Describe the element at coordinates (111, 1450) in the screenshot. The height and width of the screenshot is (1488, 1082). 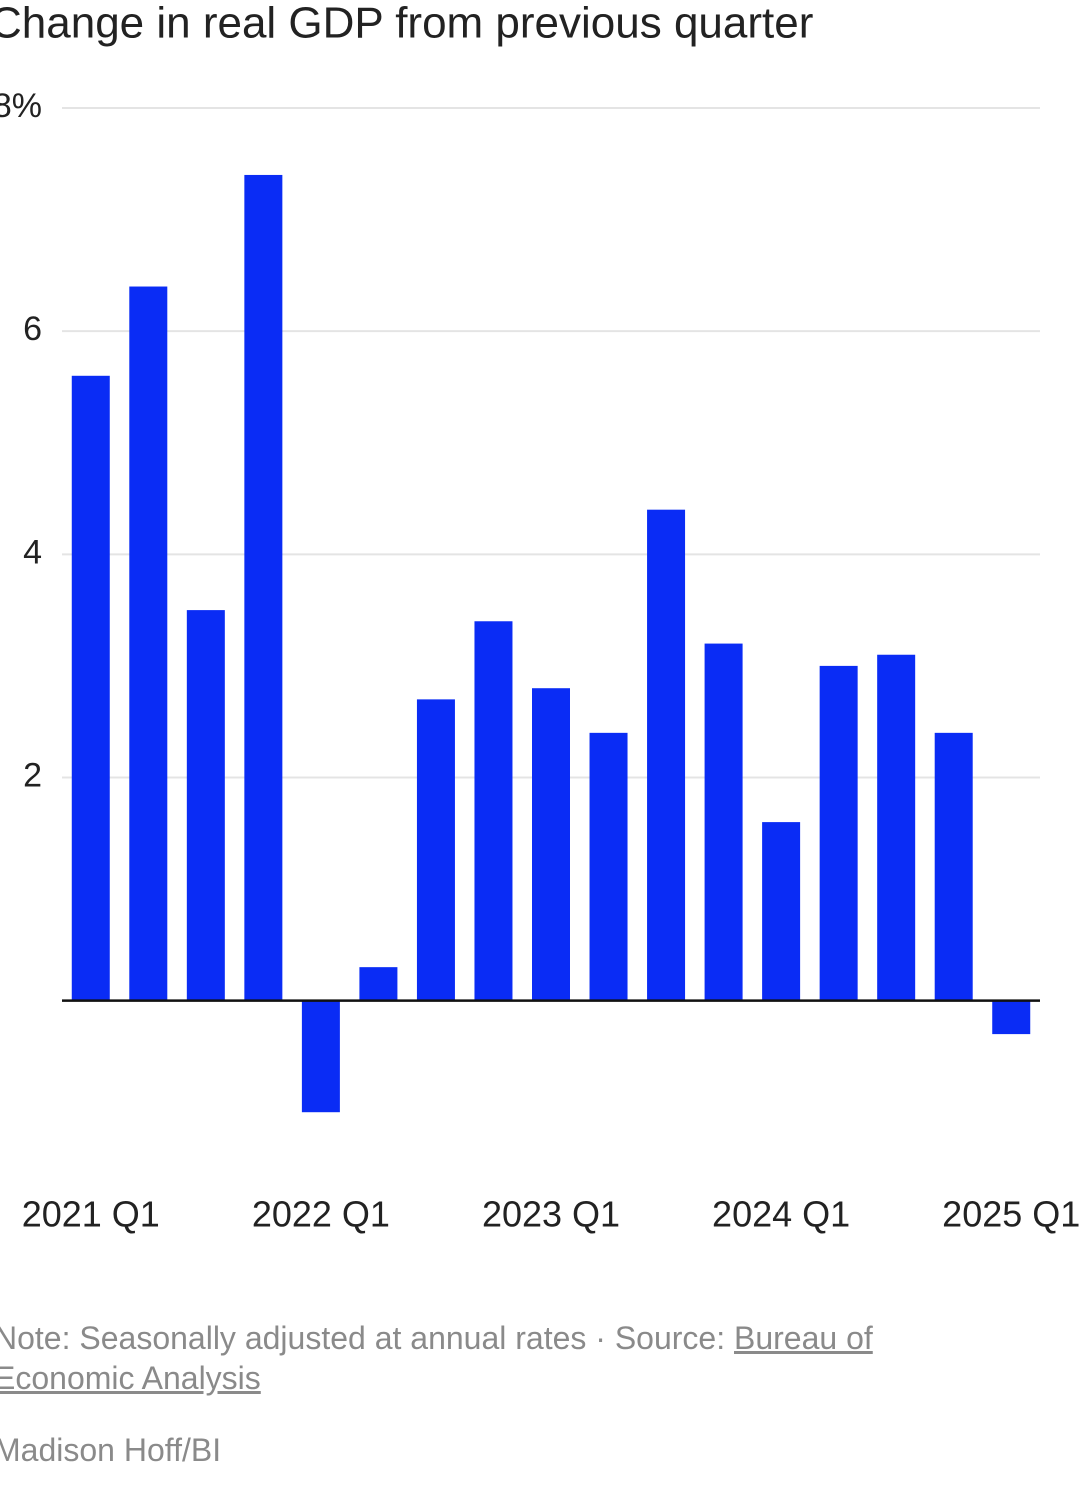
I see `credit: Madison Hoff/BI` at that location.